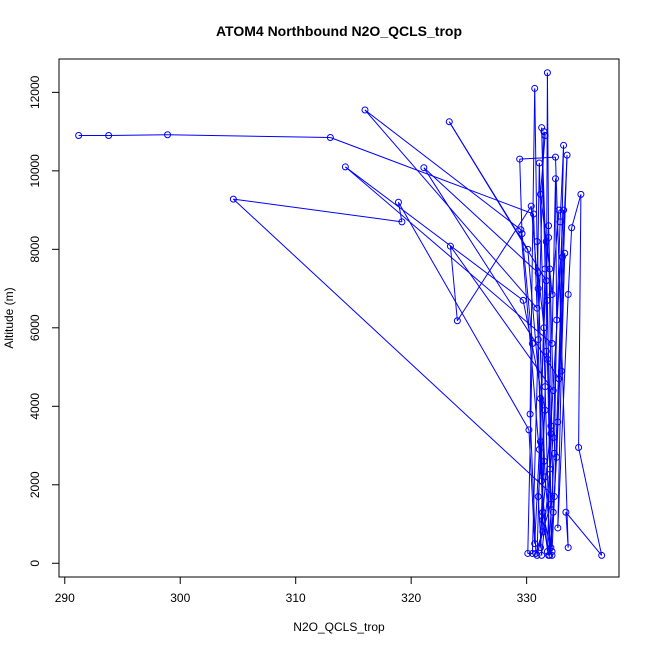  I want to click on y-tick-label: 2000, so click(35, 484).